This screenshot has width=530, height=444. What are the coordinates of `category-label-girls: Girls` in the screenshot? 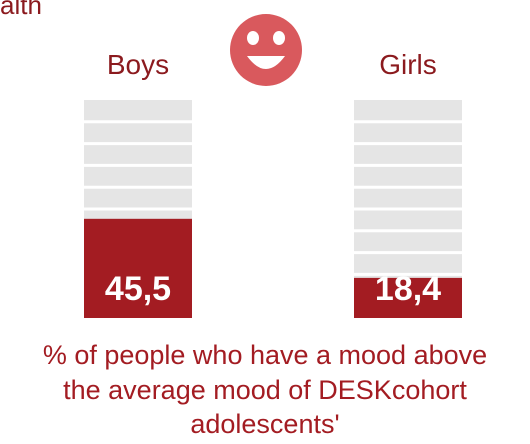 It's located at (408, 64).